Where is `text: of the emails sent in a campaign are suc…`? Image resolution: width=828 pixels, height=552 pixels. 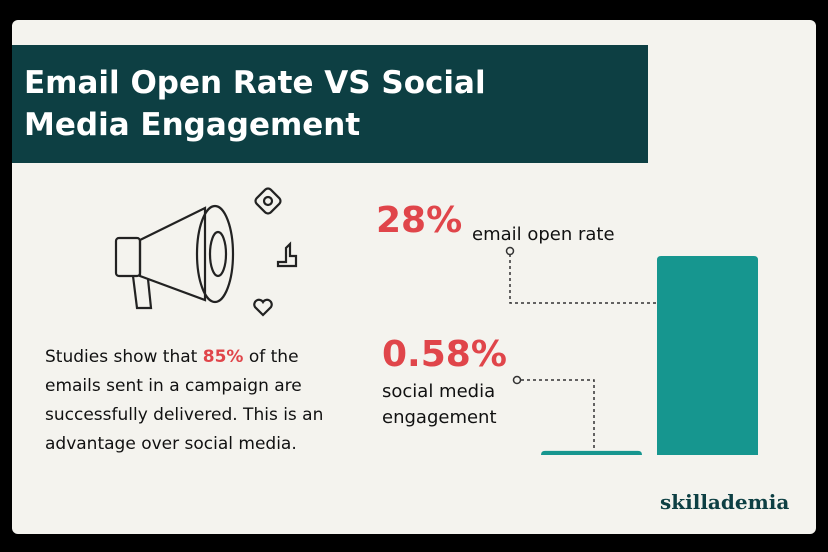 text: of the emails sent in a campaign are suc… is located at coordinates (184, 400).